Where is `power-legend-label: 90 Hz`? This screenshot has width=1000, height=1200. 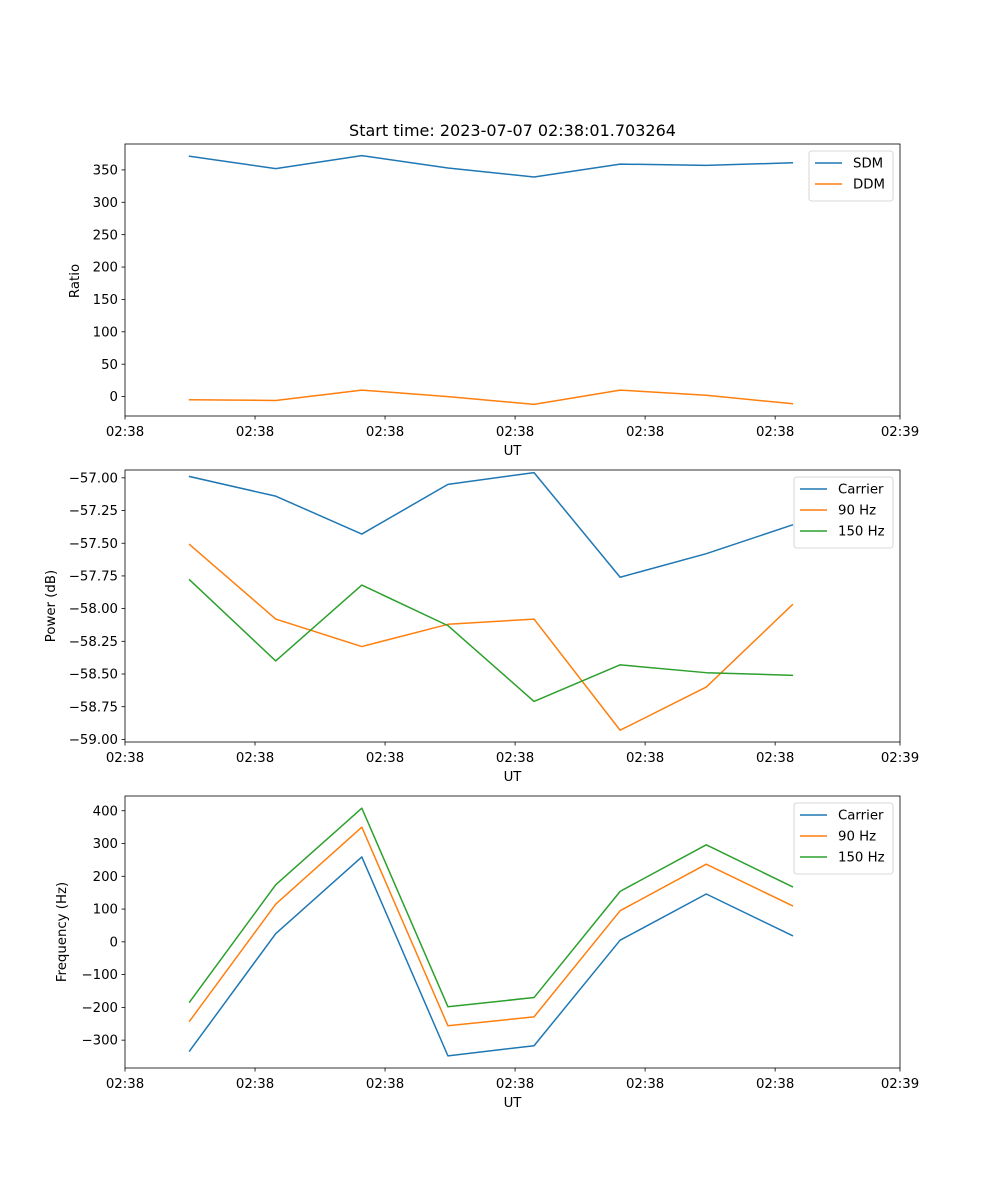
power-legend-label: 90 Hz is located at coordinates (857, 511).